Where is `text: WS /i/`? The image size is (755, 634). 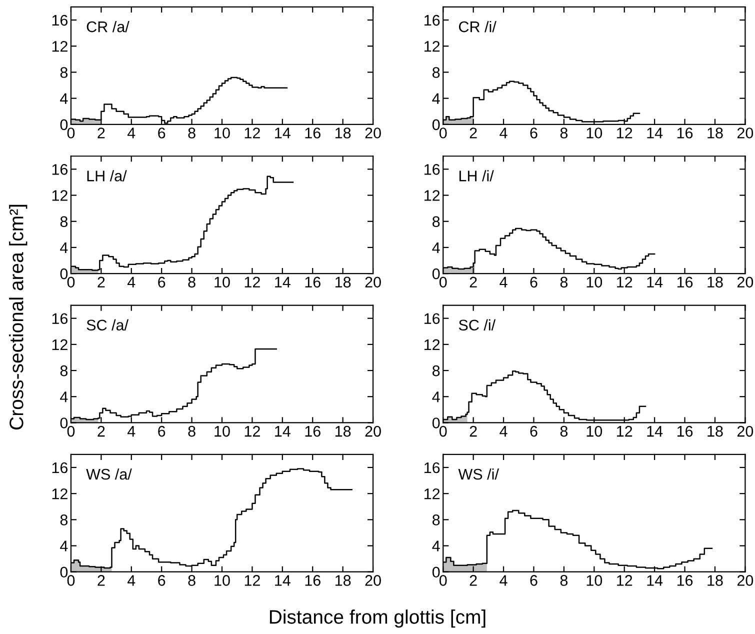
text: WS /i/ is located at coordinates (478, 474).